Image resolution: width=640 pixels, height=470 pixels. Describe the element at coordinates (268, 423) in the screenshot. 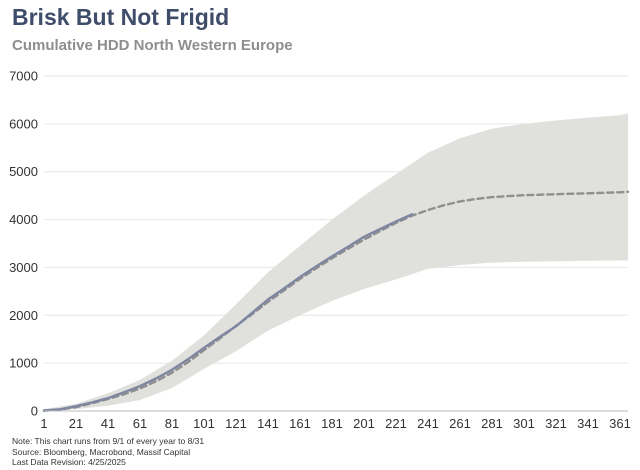

I see `x-tick-label: 141` at that location.